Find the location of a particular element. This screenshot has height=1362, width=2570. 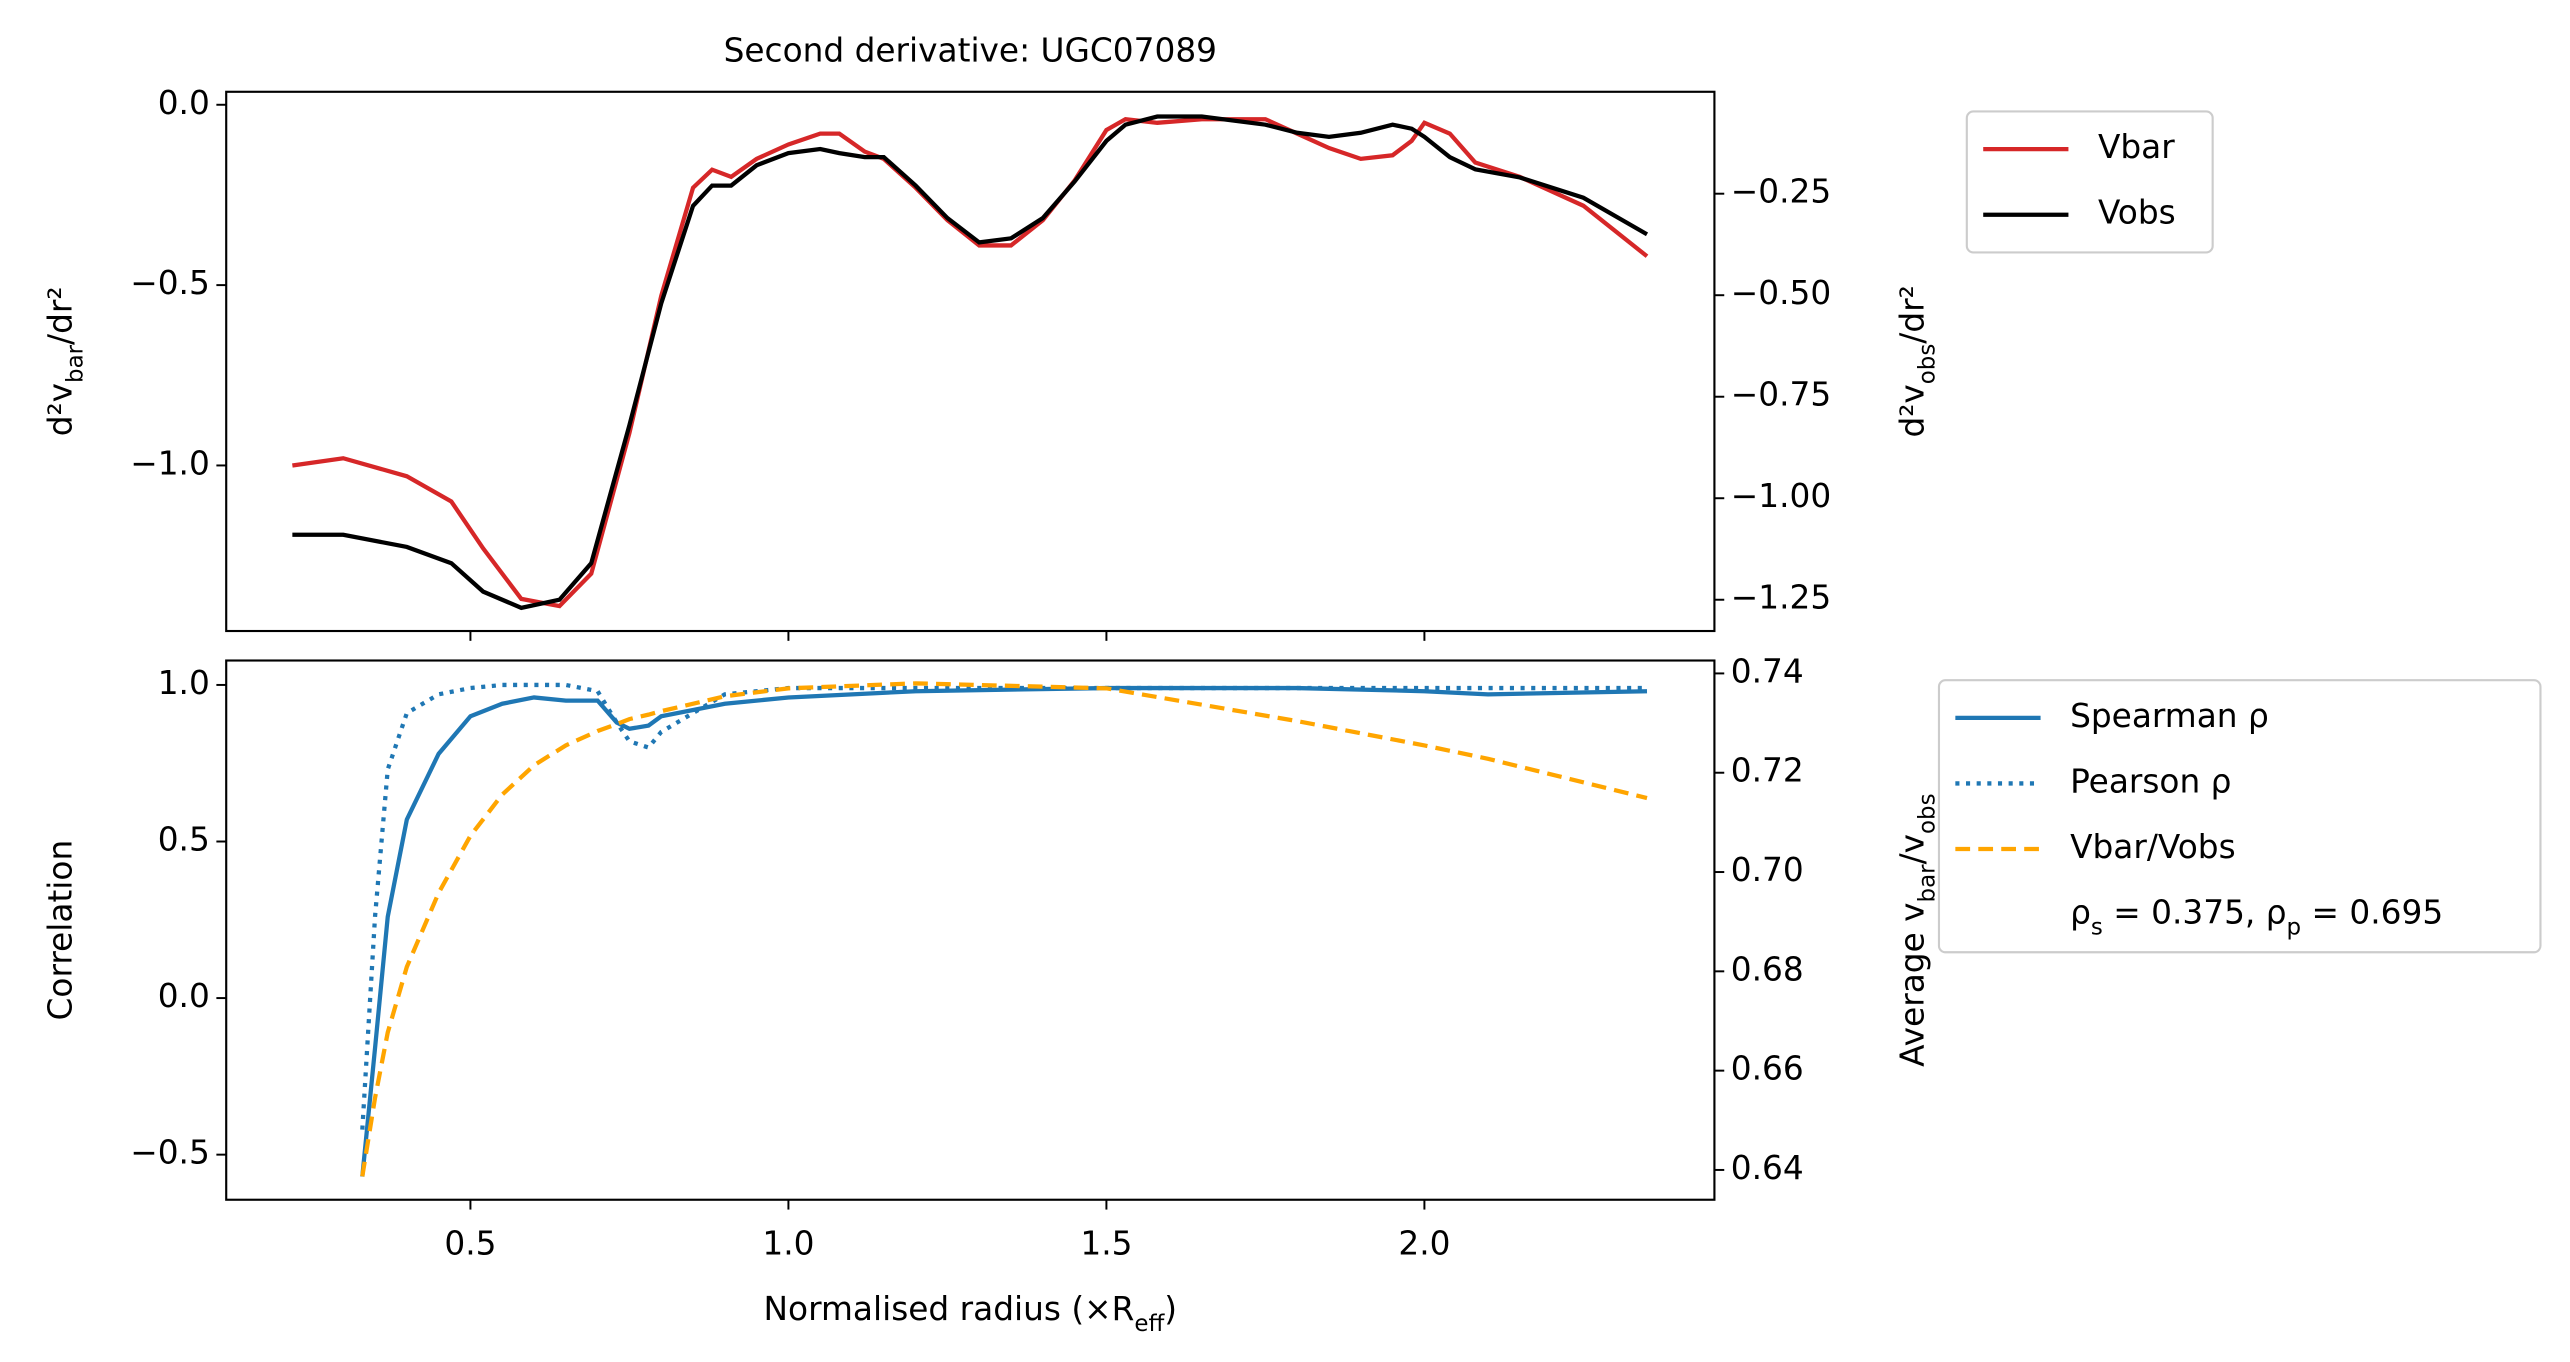

legend-note: ρs = 0.375, ρp = 0.695 is located at coordinates (2256, 917).